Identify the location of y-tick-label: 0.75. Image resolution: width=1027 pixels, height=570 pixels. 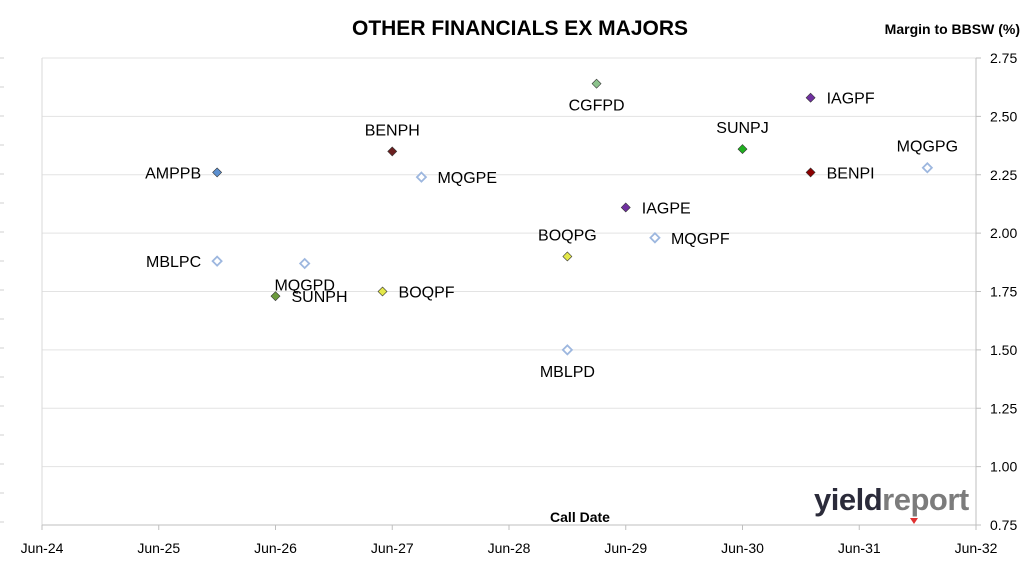
(1003, 525).